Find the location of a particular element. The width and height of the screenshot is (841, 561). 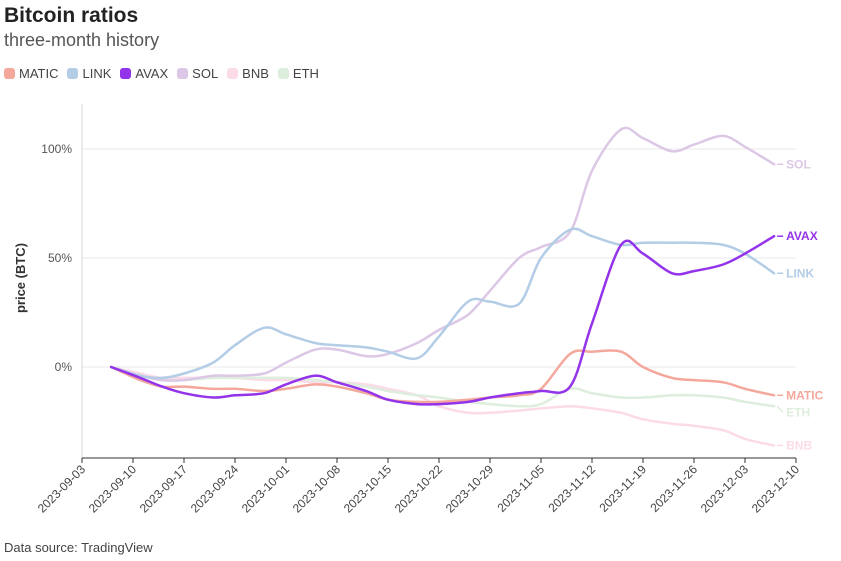

legend-item-sol: SOL is located at coordinates (197, 73).